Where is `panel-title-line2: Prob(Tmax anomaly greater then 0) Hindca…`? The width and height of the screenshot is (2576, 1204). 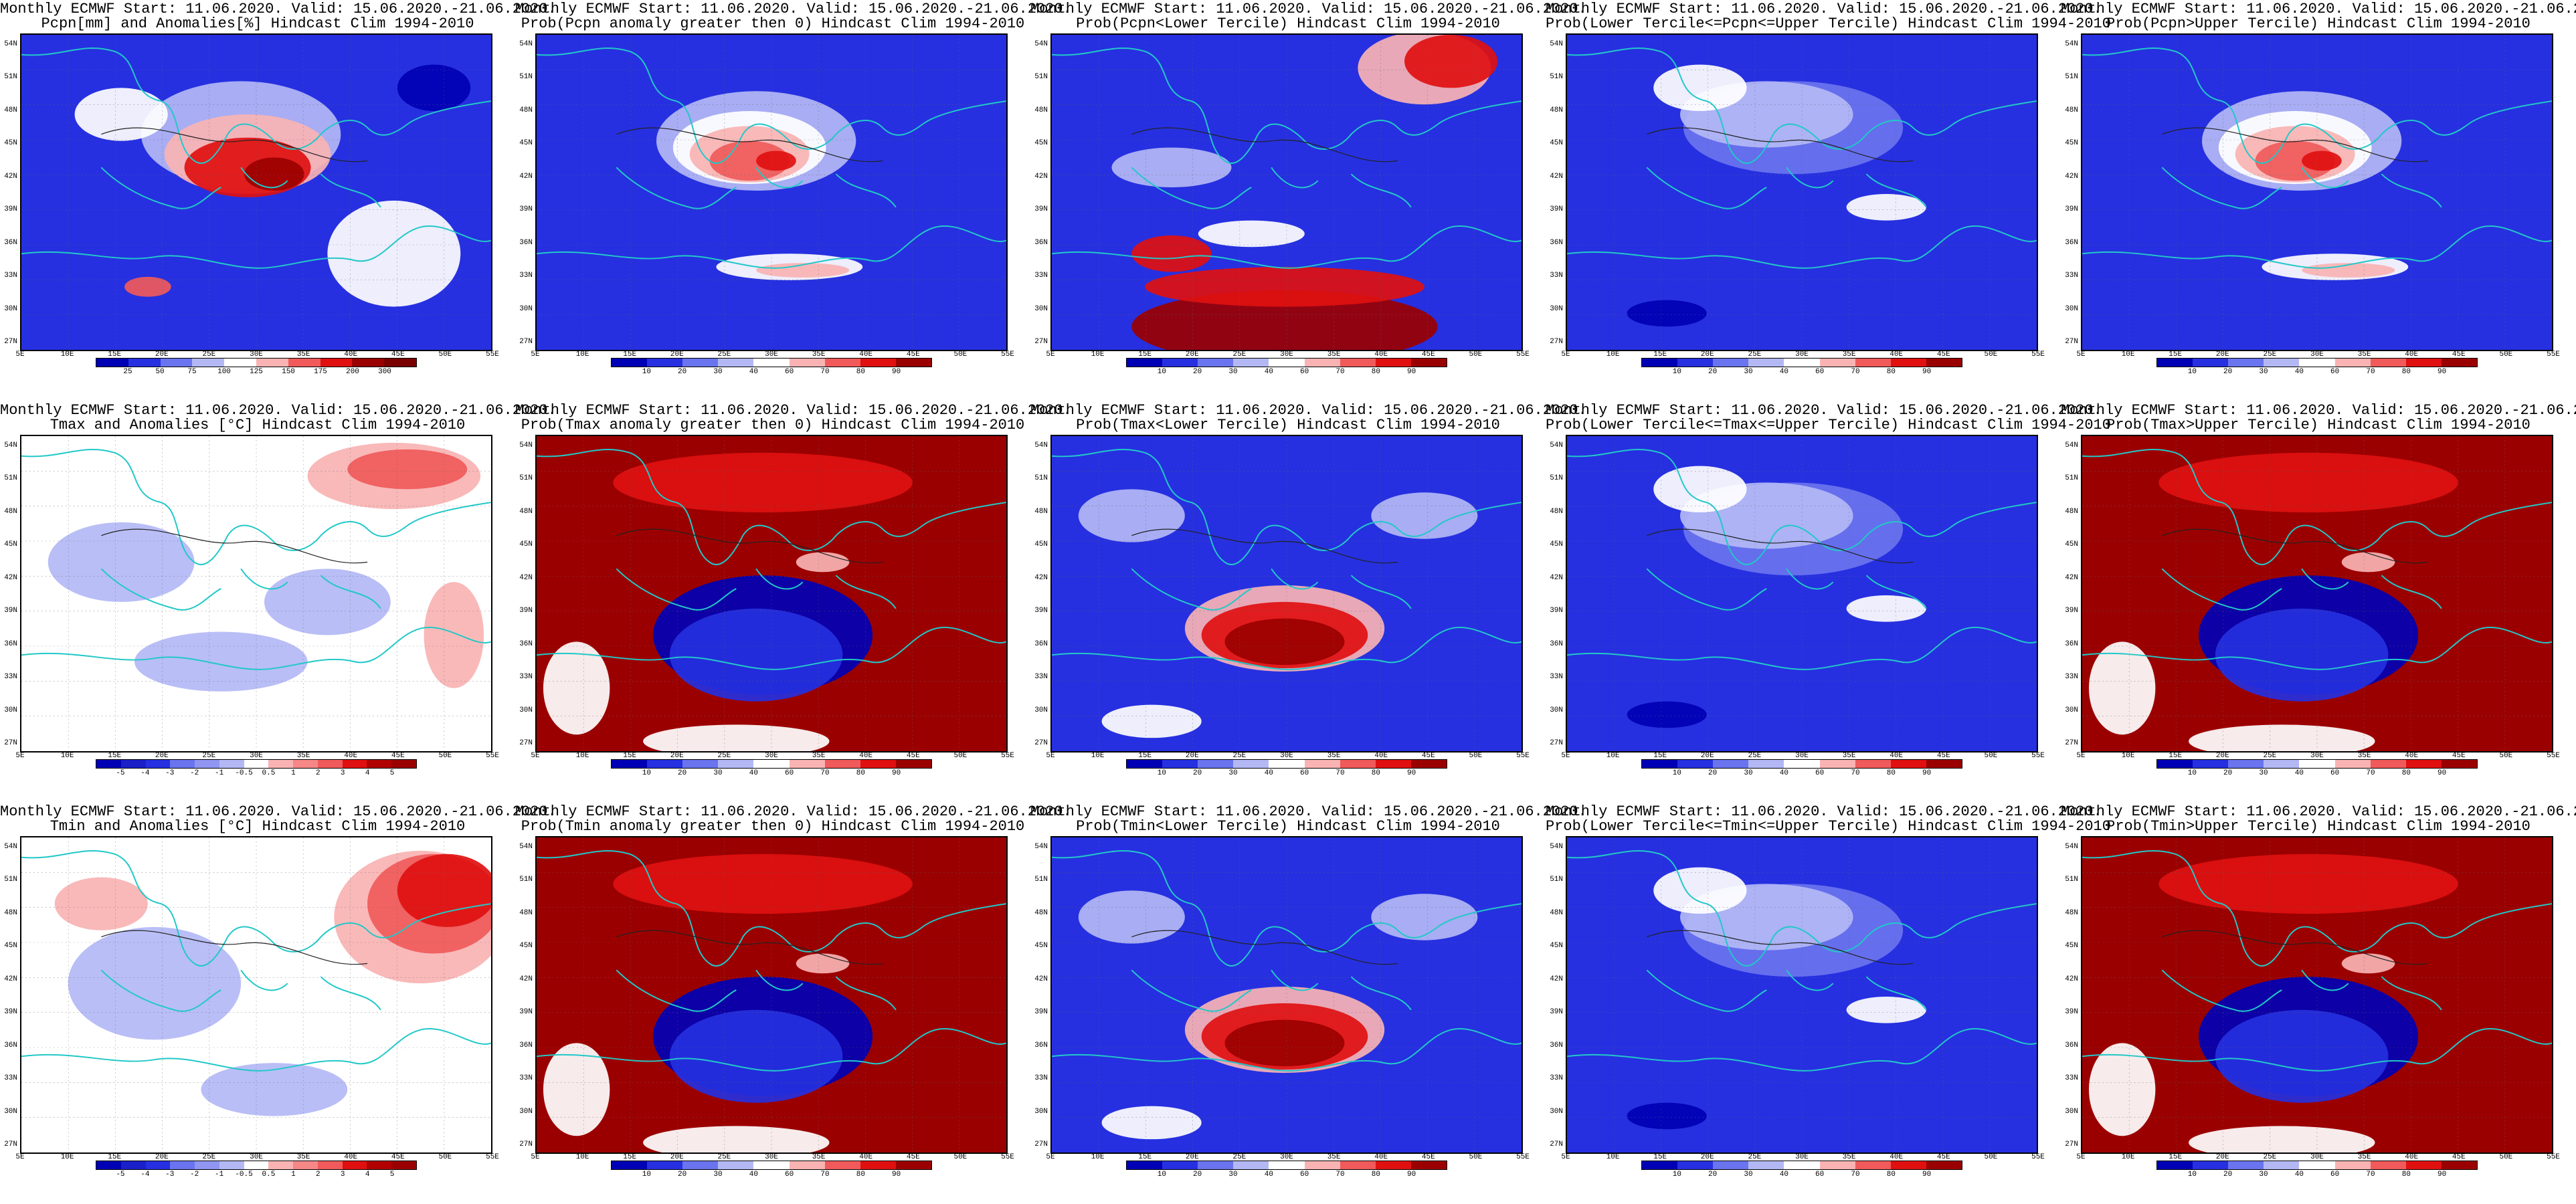 panel-title-line2: Prob(Tmax anomaly greater then 0) Hindca… is located at coordinates (773, 425).